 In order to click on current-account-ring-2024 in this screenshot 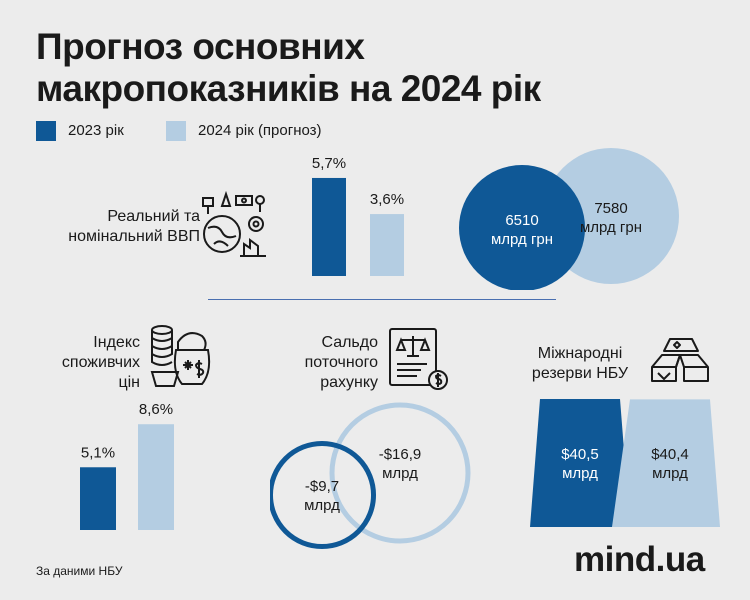, I will do `click(400, 473)`.